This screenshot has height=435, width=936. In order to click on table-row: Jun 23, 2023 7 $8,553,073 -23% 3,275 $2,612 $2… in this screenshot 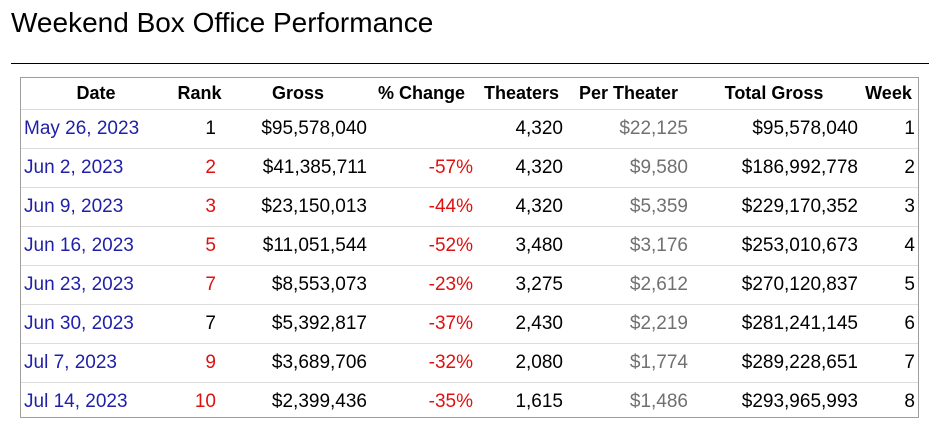, I will do `click(469, 285)`.